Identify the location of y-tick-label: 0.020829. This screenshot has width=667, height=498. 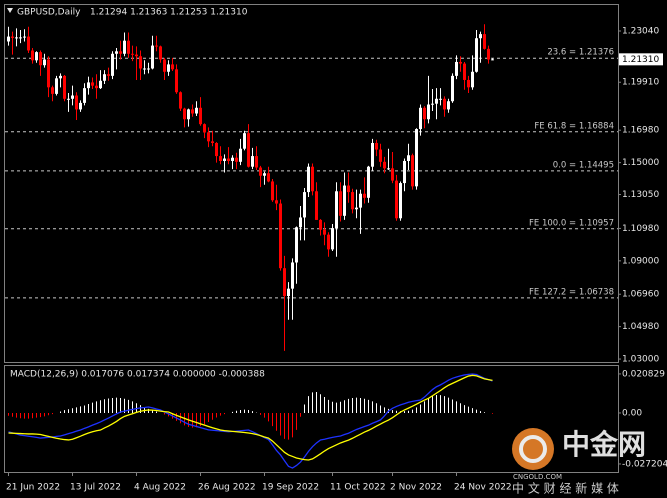
(643, 374).